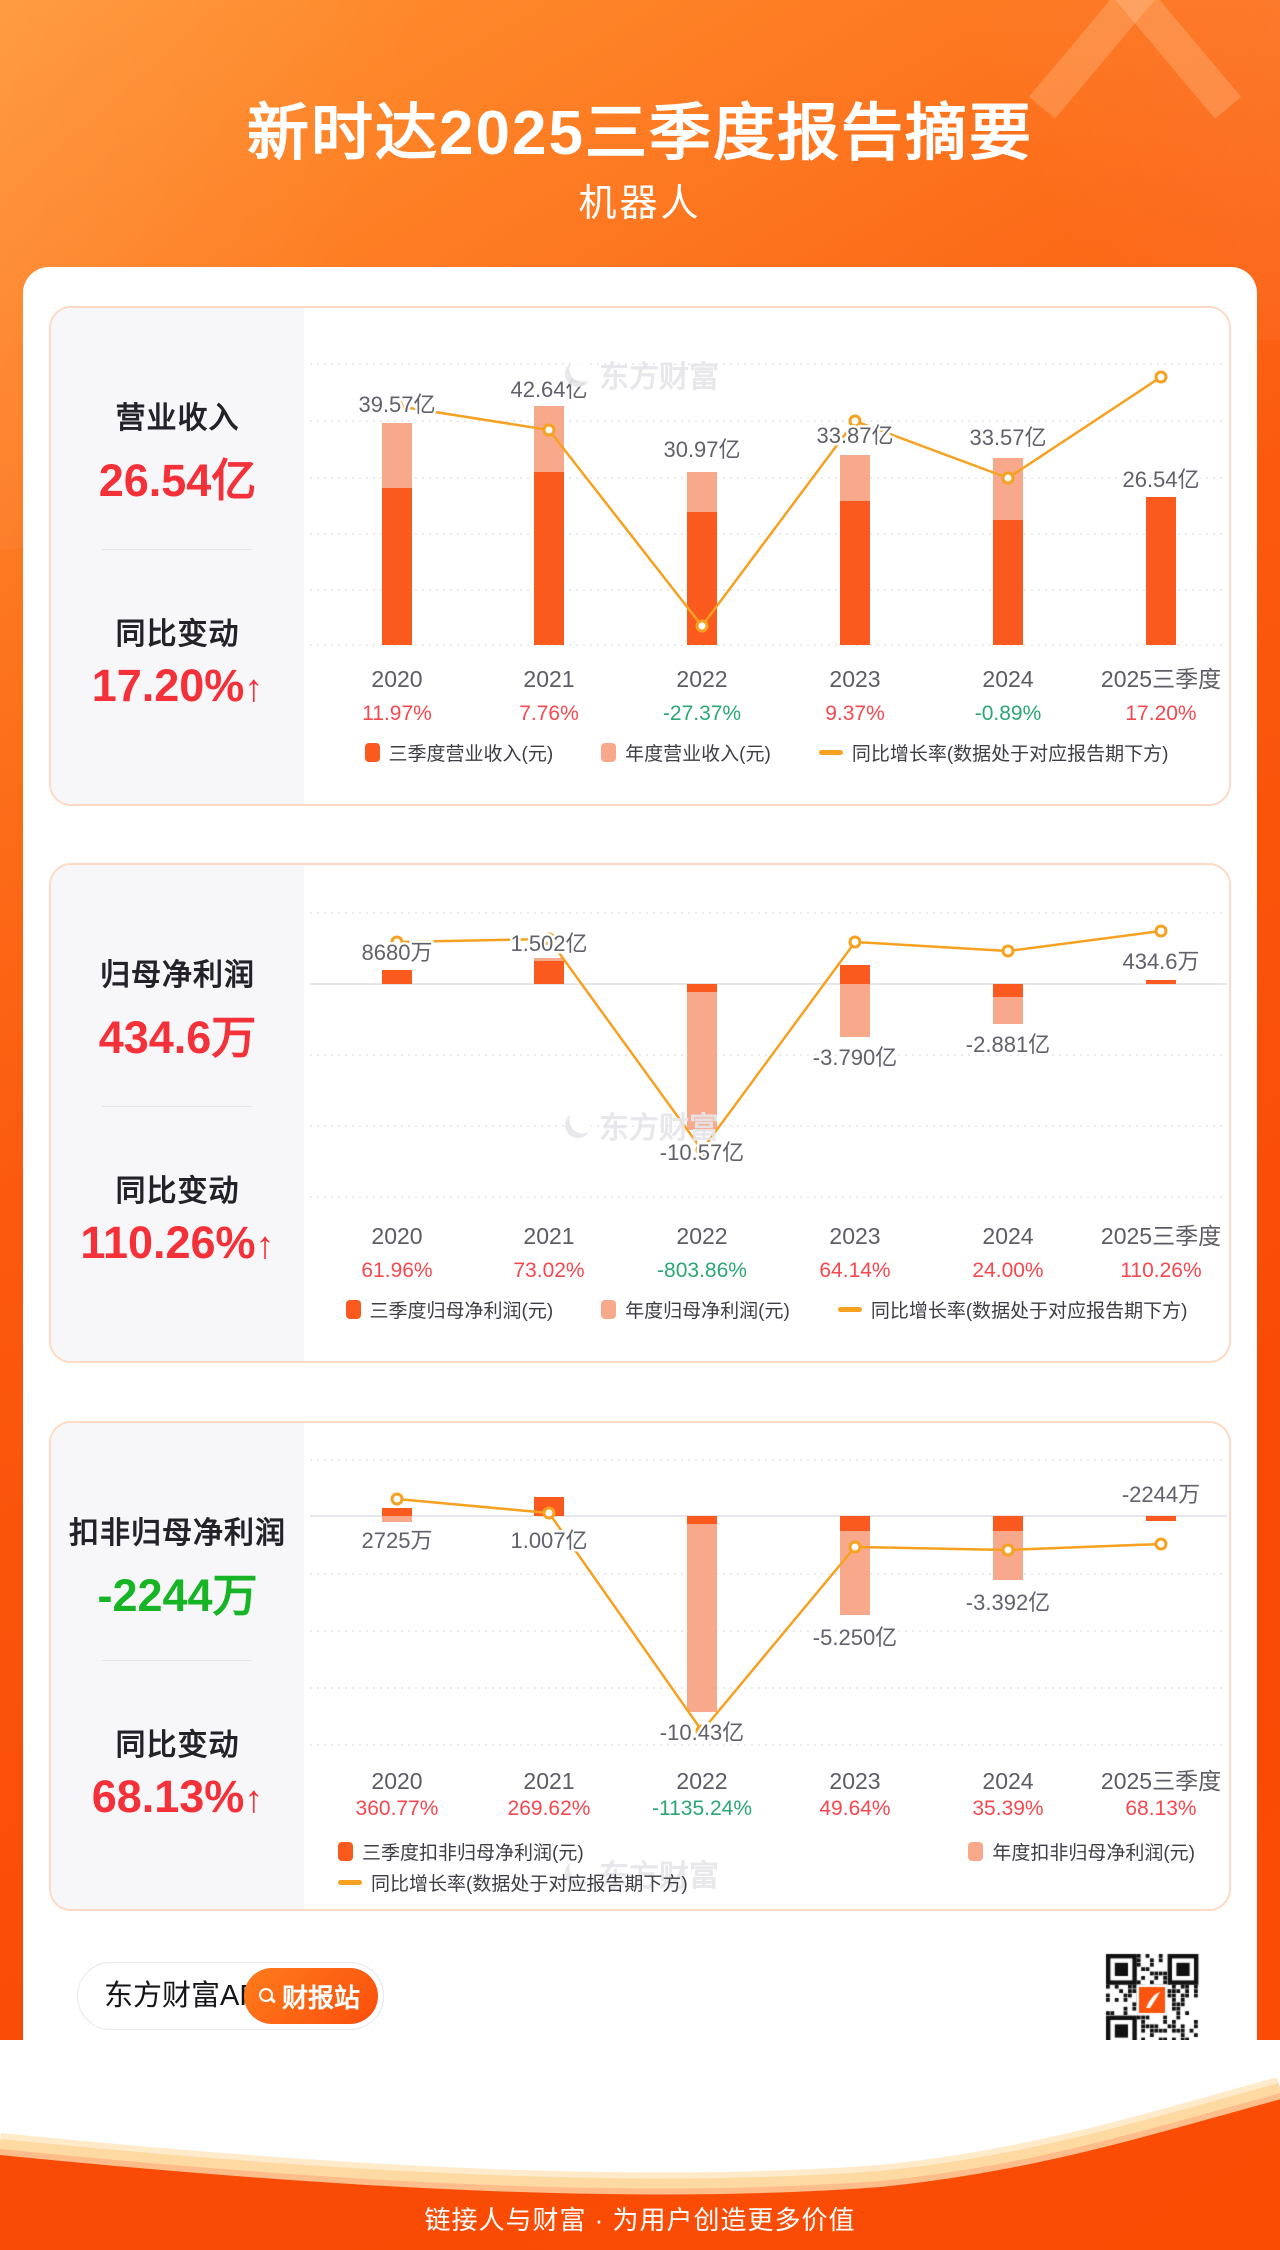  I want to click on app-pill: 东方财富APP 财报站, so click(230, 1996).